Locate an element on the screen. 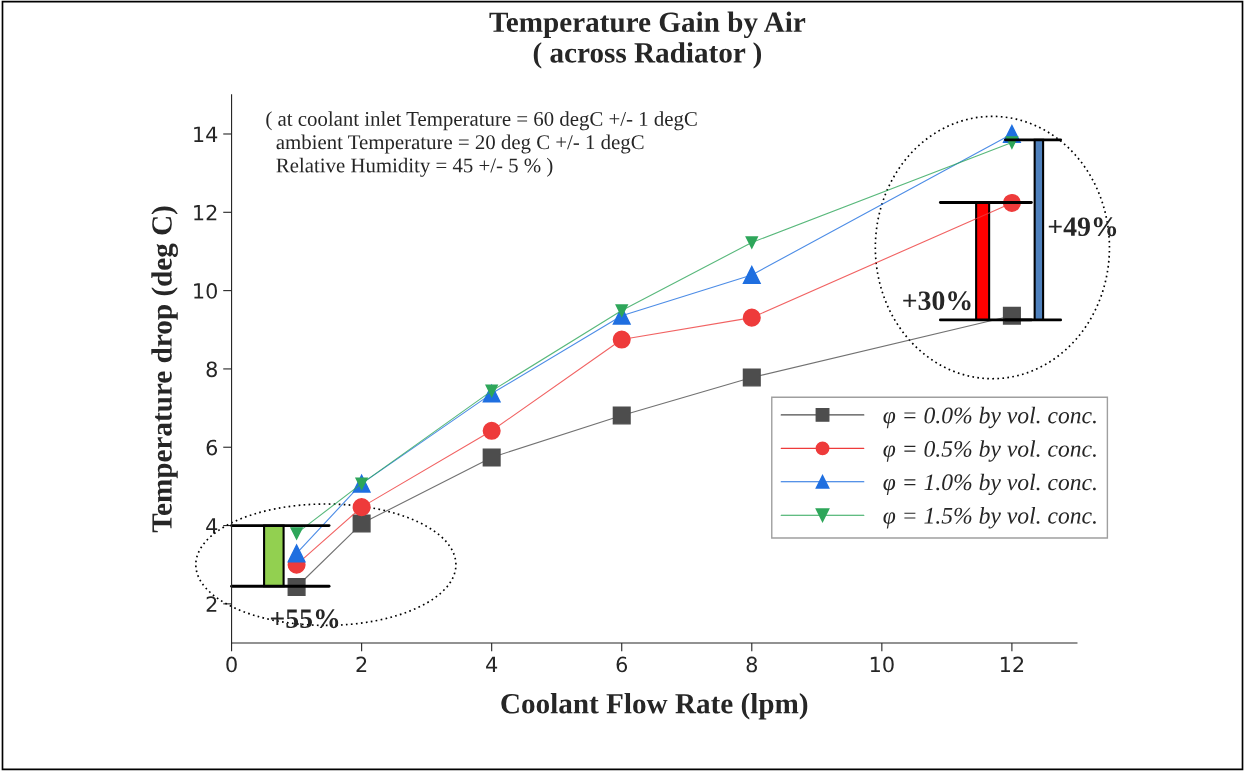  y-tick-label: 8 is located at coordinates (211, 369).